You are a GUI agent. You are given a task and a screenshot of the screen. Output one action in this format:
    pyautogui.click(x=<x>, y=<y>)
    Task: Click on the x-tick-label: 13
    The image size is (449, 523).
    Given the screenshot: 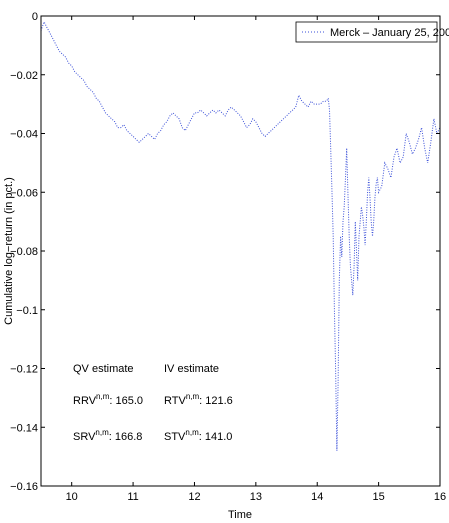 What is the action you would take?
    pyautogui.click(x=256, y=497)
    